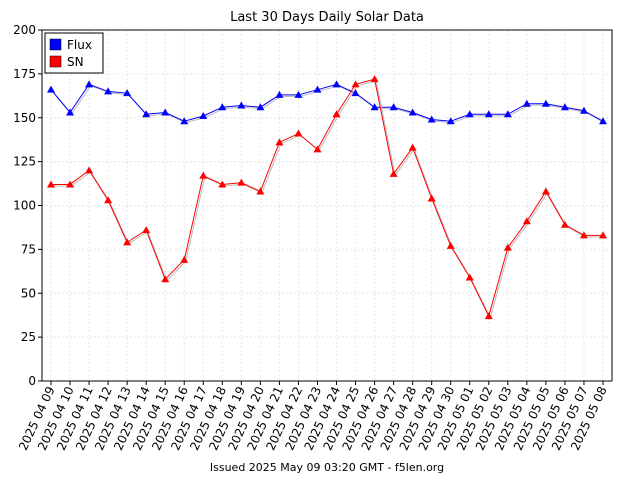 Image resolution: width=640 pixels, height=480 pixels. I want to click on y-tick-label: 200, so click(24, 30).